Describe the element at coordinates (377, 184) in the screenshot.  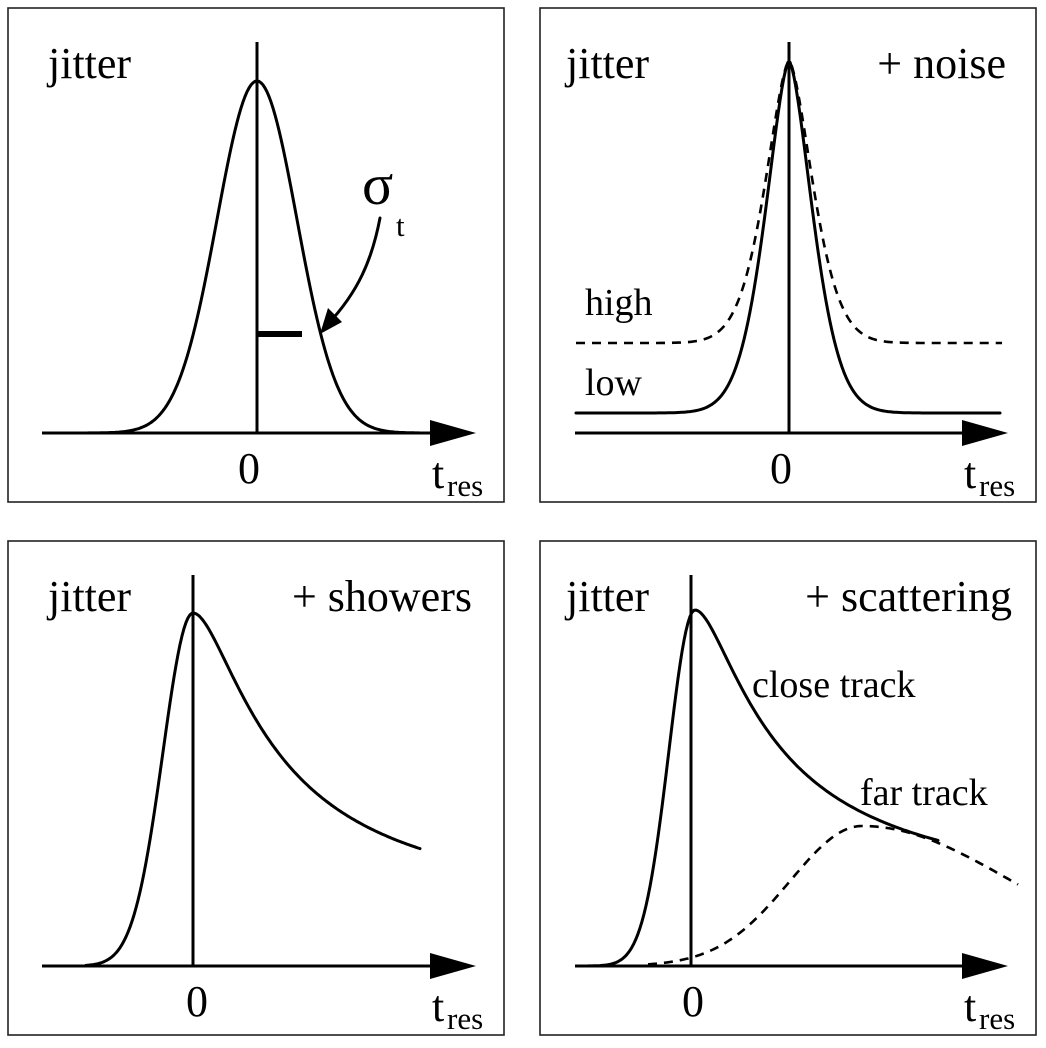
I see `sigma-symbol: σ` at that location.